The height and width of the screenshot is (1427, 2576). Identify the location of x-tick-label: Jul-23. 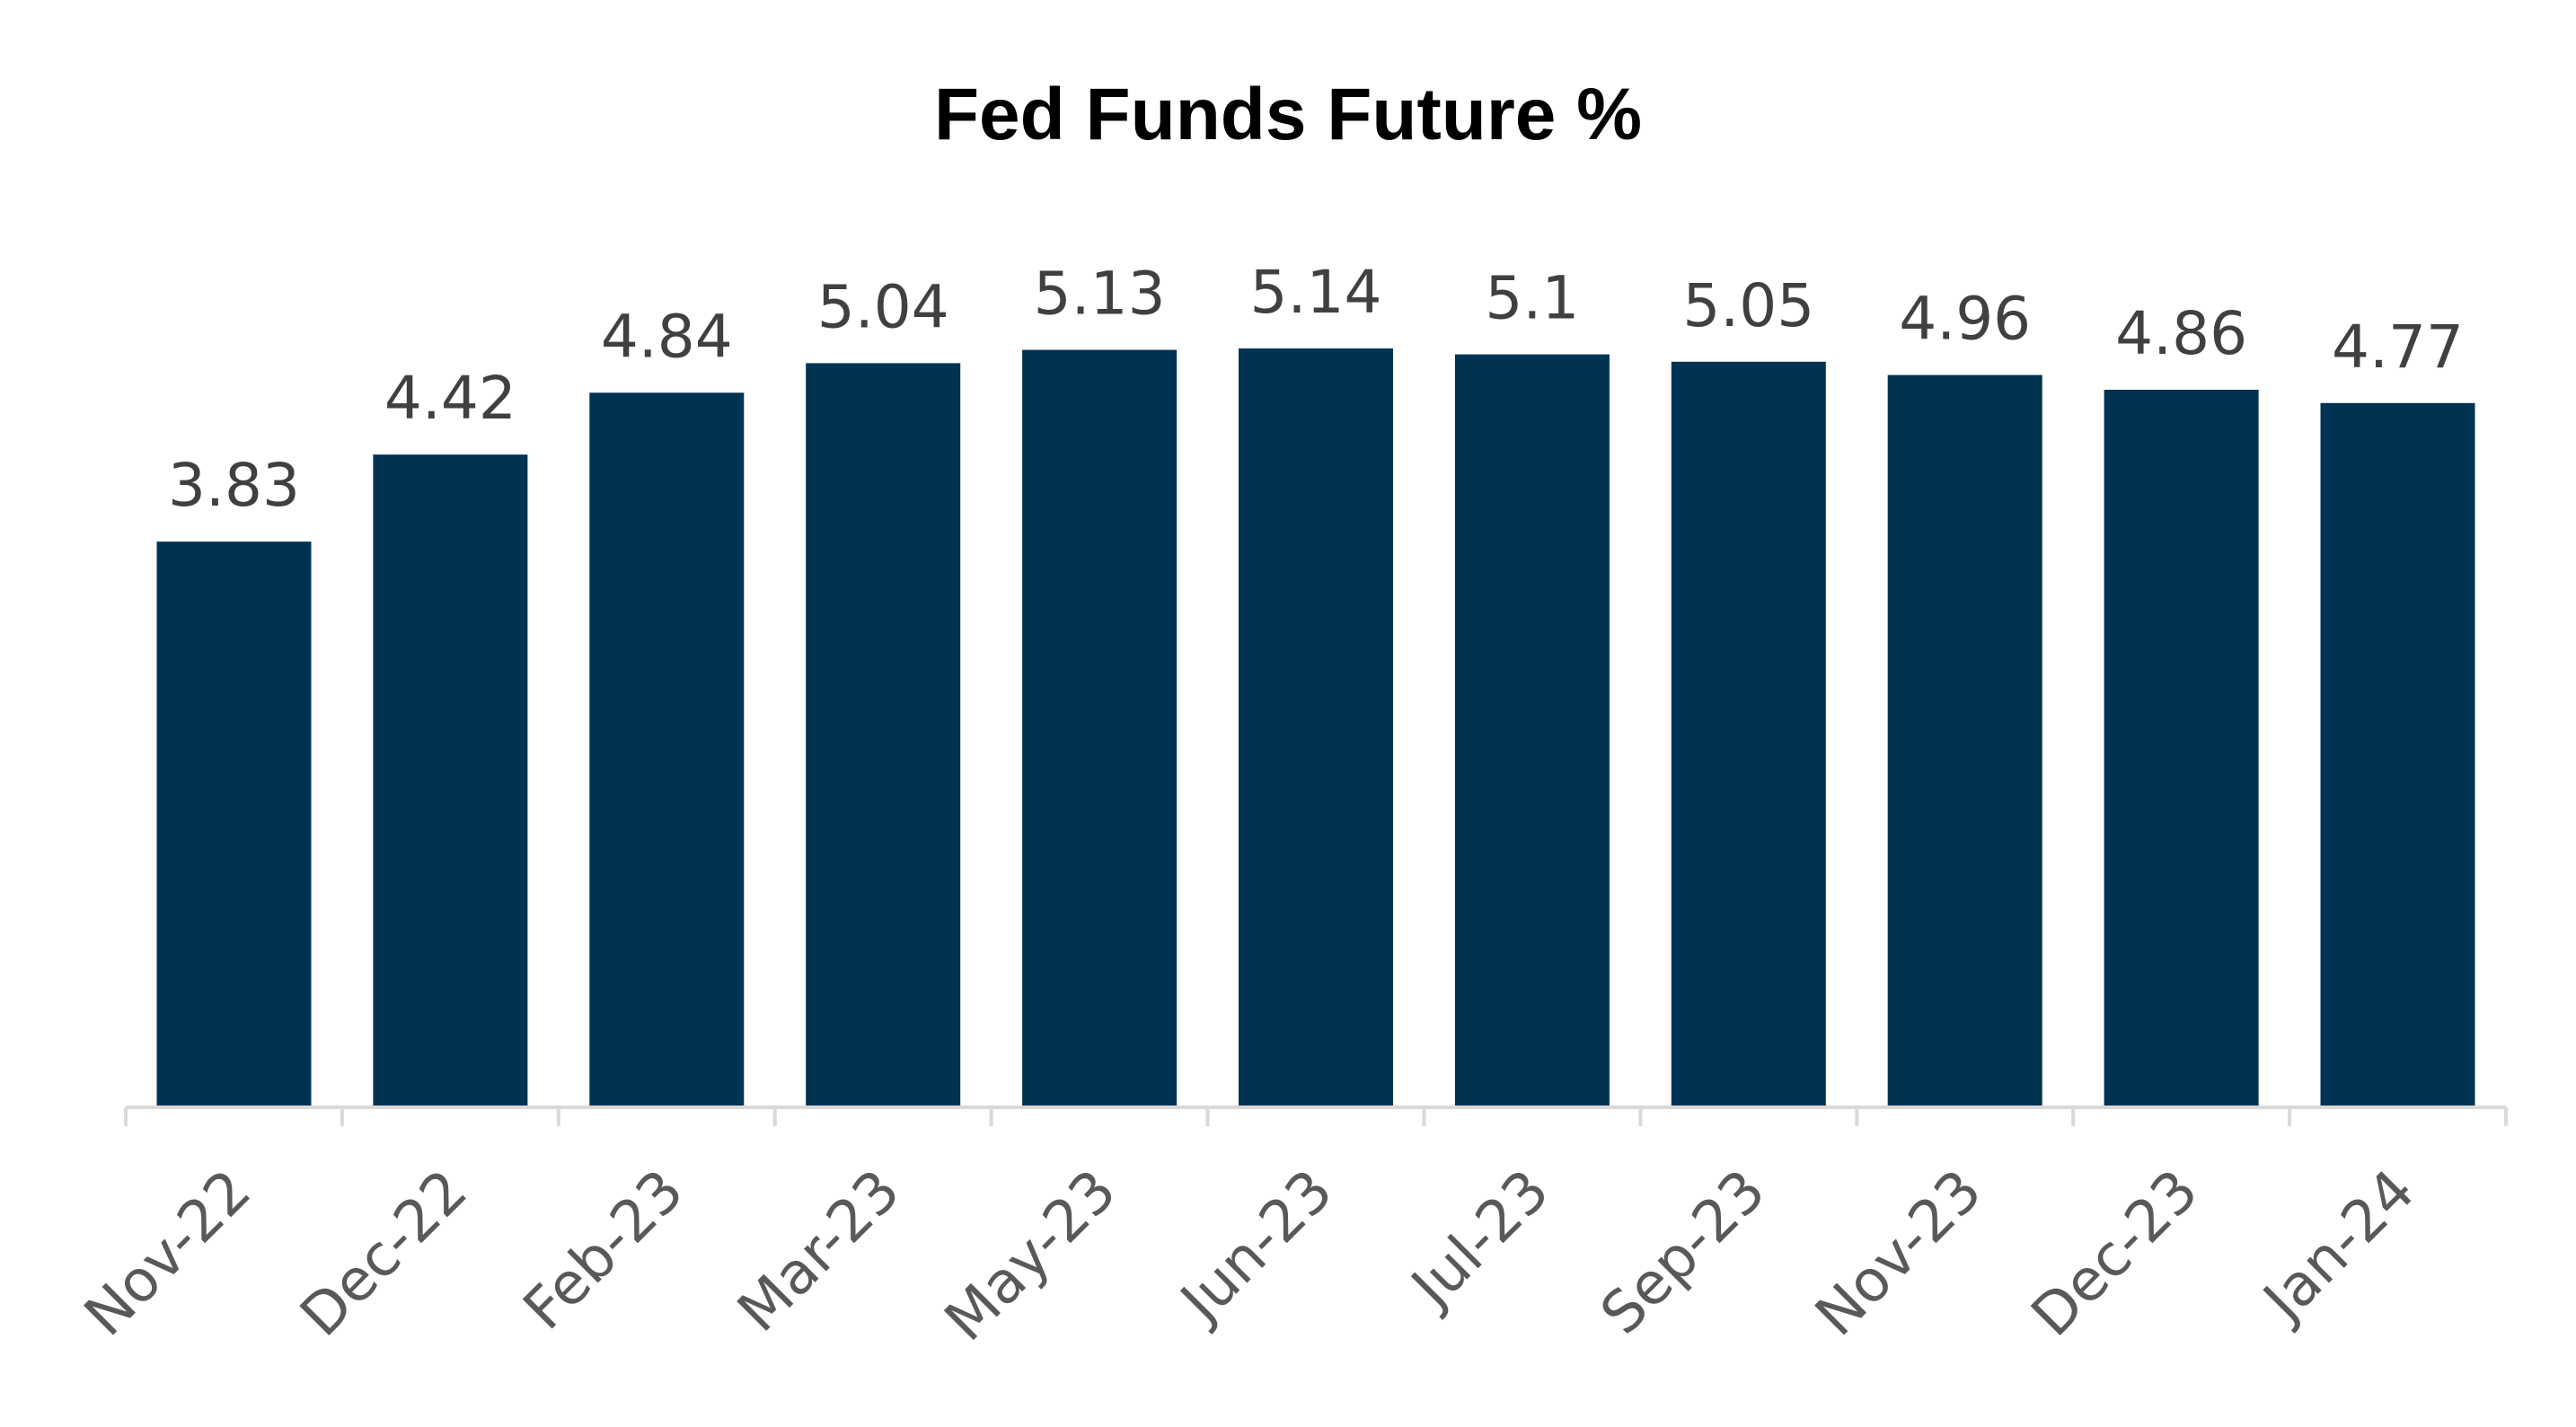
(1480, 1240).